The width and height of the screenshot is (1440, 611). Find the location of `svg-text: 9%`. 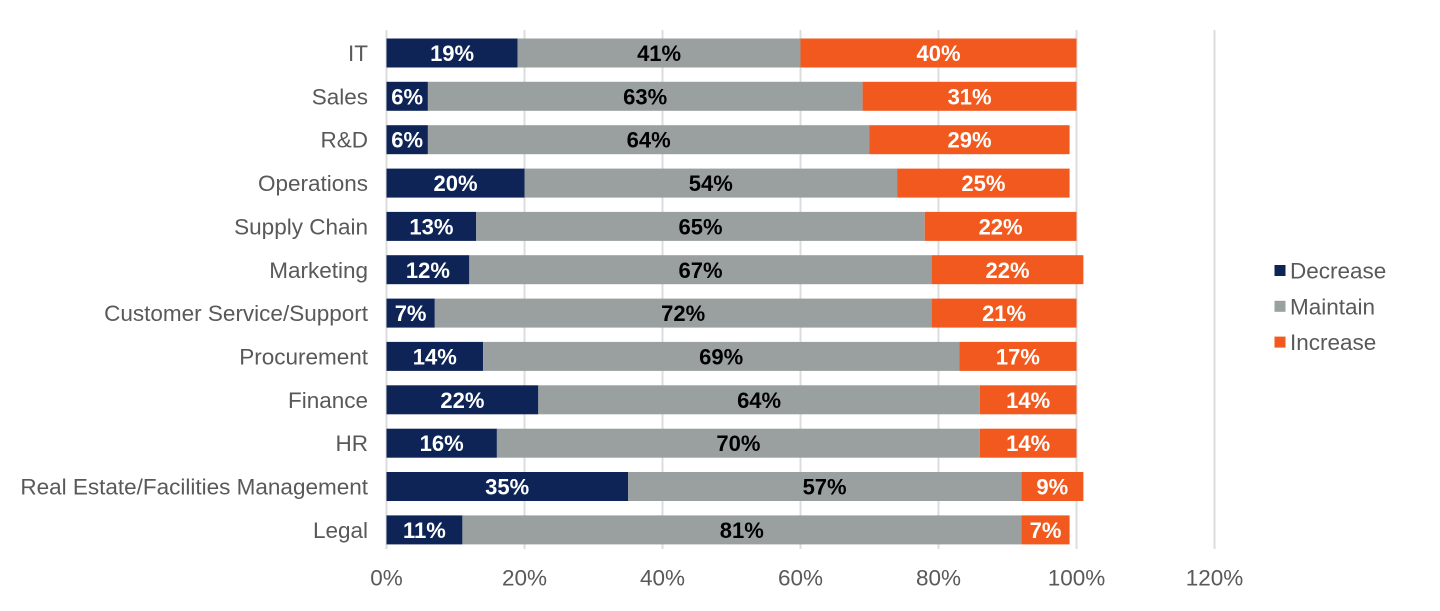

svg-text: 9% is located at coordinates (1052, 487).